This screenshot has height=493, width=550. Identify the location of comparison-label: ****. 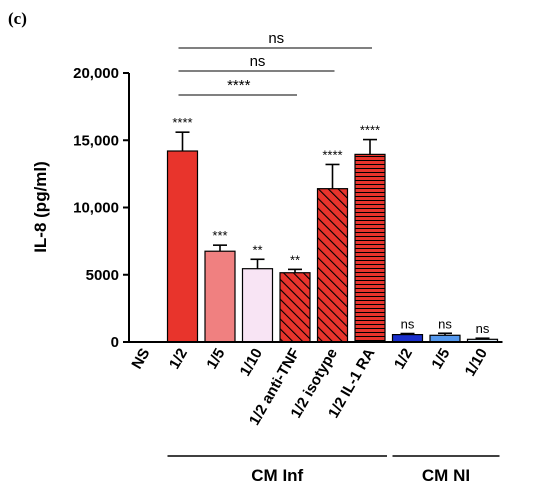
(239, 85).